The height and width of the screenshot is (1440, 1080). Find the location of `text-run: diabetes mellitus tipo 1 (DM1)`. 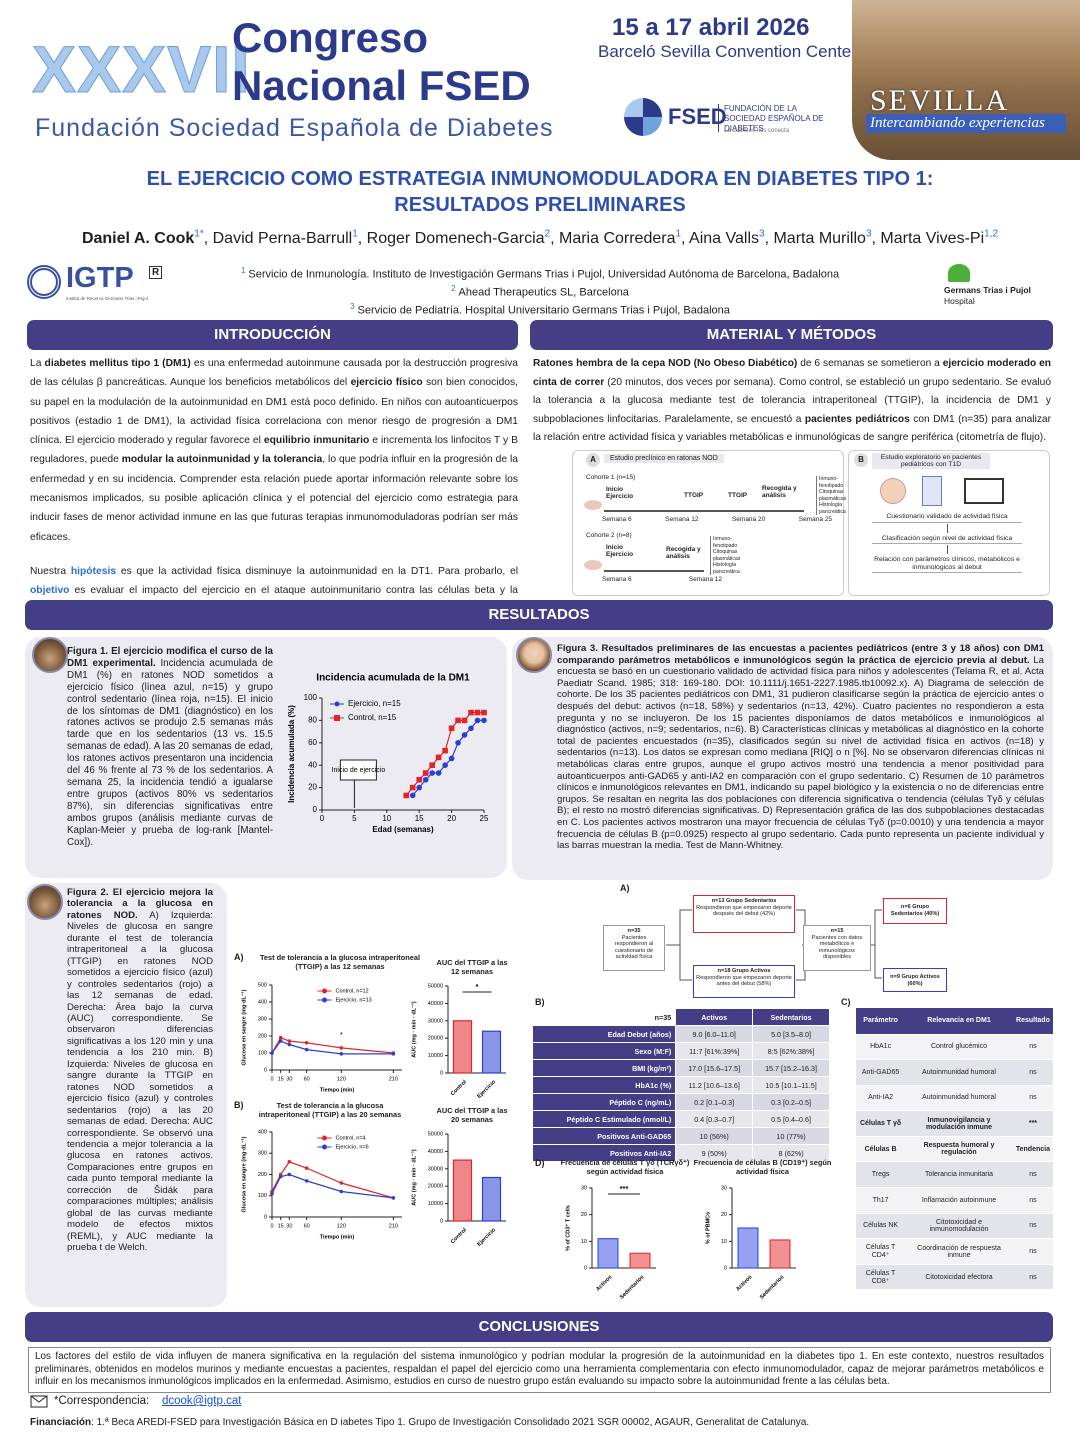

text-run: diabetes mellitus tipo 1 (DM1) is located at coordinates (117, 363).